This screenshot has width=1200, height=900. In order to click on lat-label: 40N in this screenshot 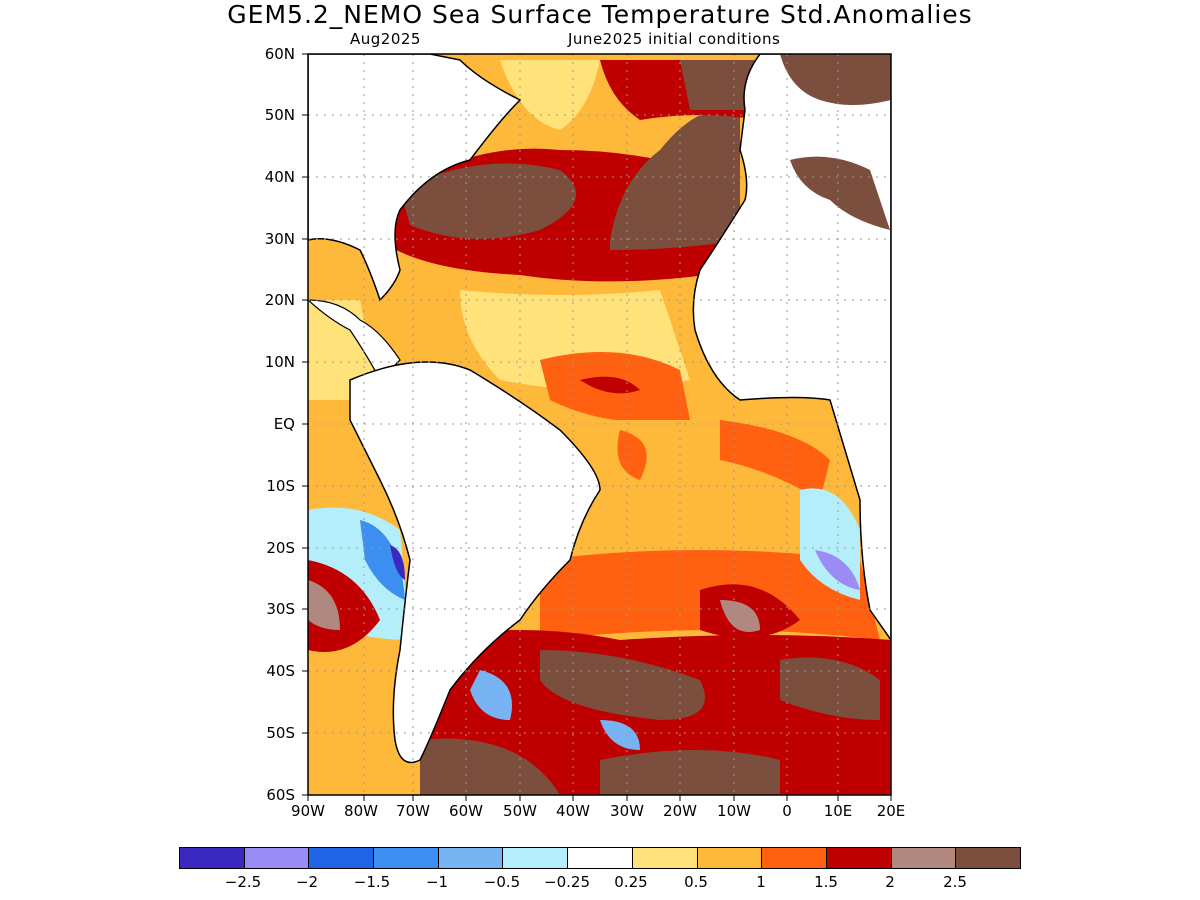, I will do `click(279, 177)`.